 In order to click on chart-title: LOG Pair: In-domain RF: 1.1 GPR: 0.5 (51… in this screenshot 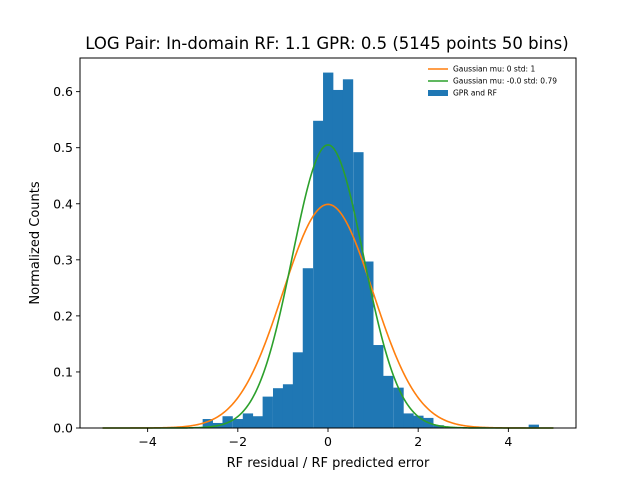, I will do `click(326, 43)`.